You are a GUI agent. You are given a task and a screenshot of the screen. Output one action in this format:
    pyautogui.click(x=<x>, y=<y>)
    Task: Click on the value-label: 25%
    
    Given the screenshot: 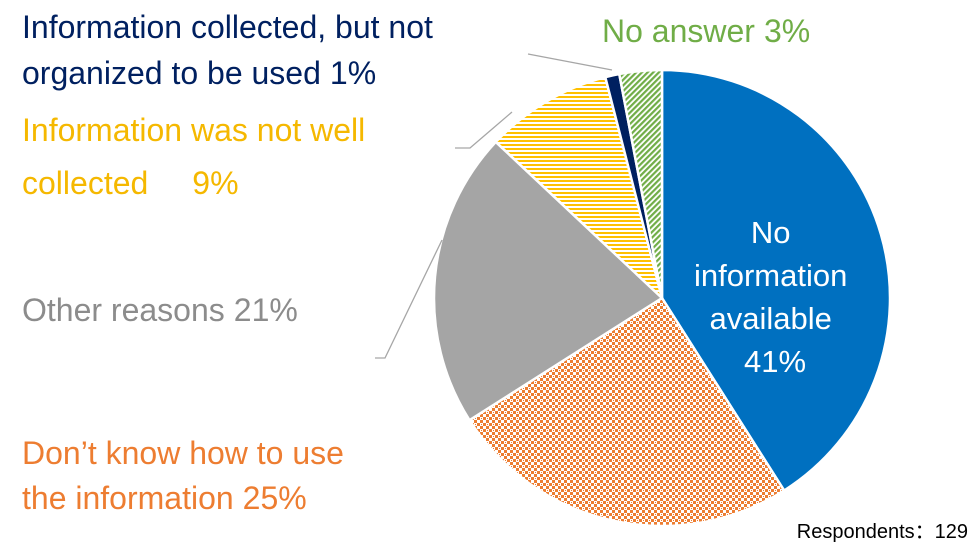 What is the action you would take?
    pyautogui.click(x=275, y=498)
    